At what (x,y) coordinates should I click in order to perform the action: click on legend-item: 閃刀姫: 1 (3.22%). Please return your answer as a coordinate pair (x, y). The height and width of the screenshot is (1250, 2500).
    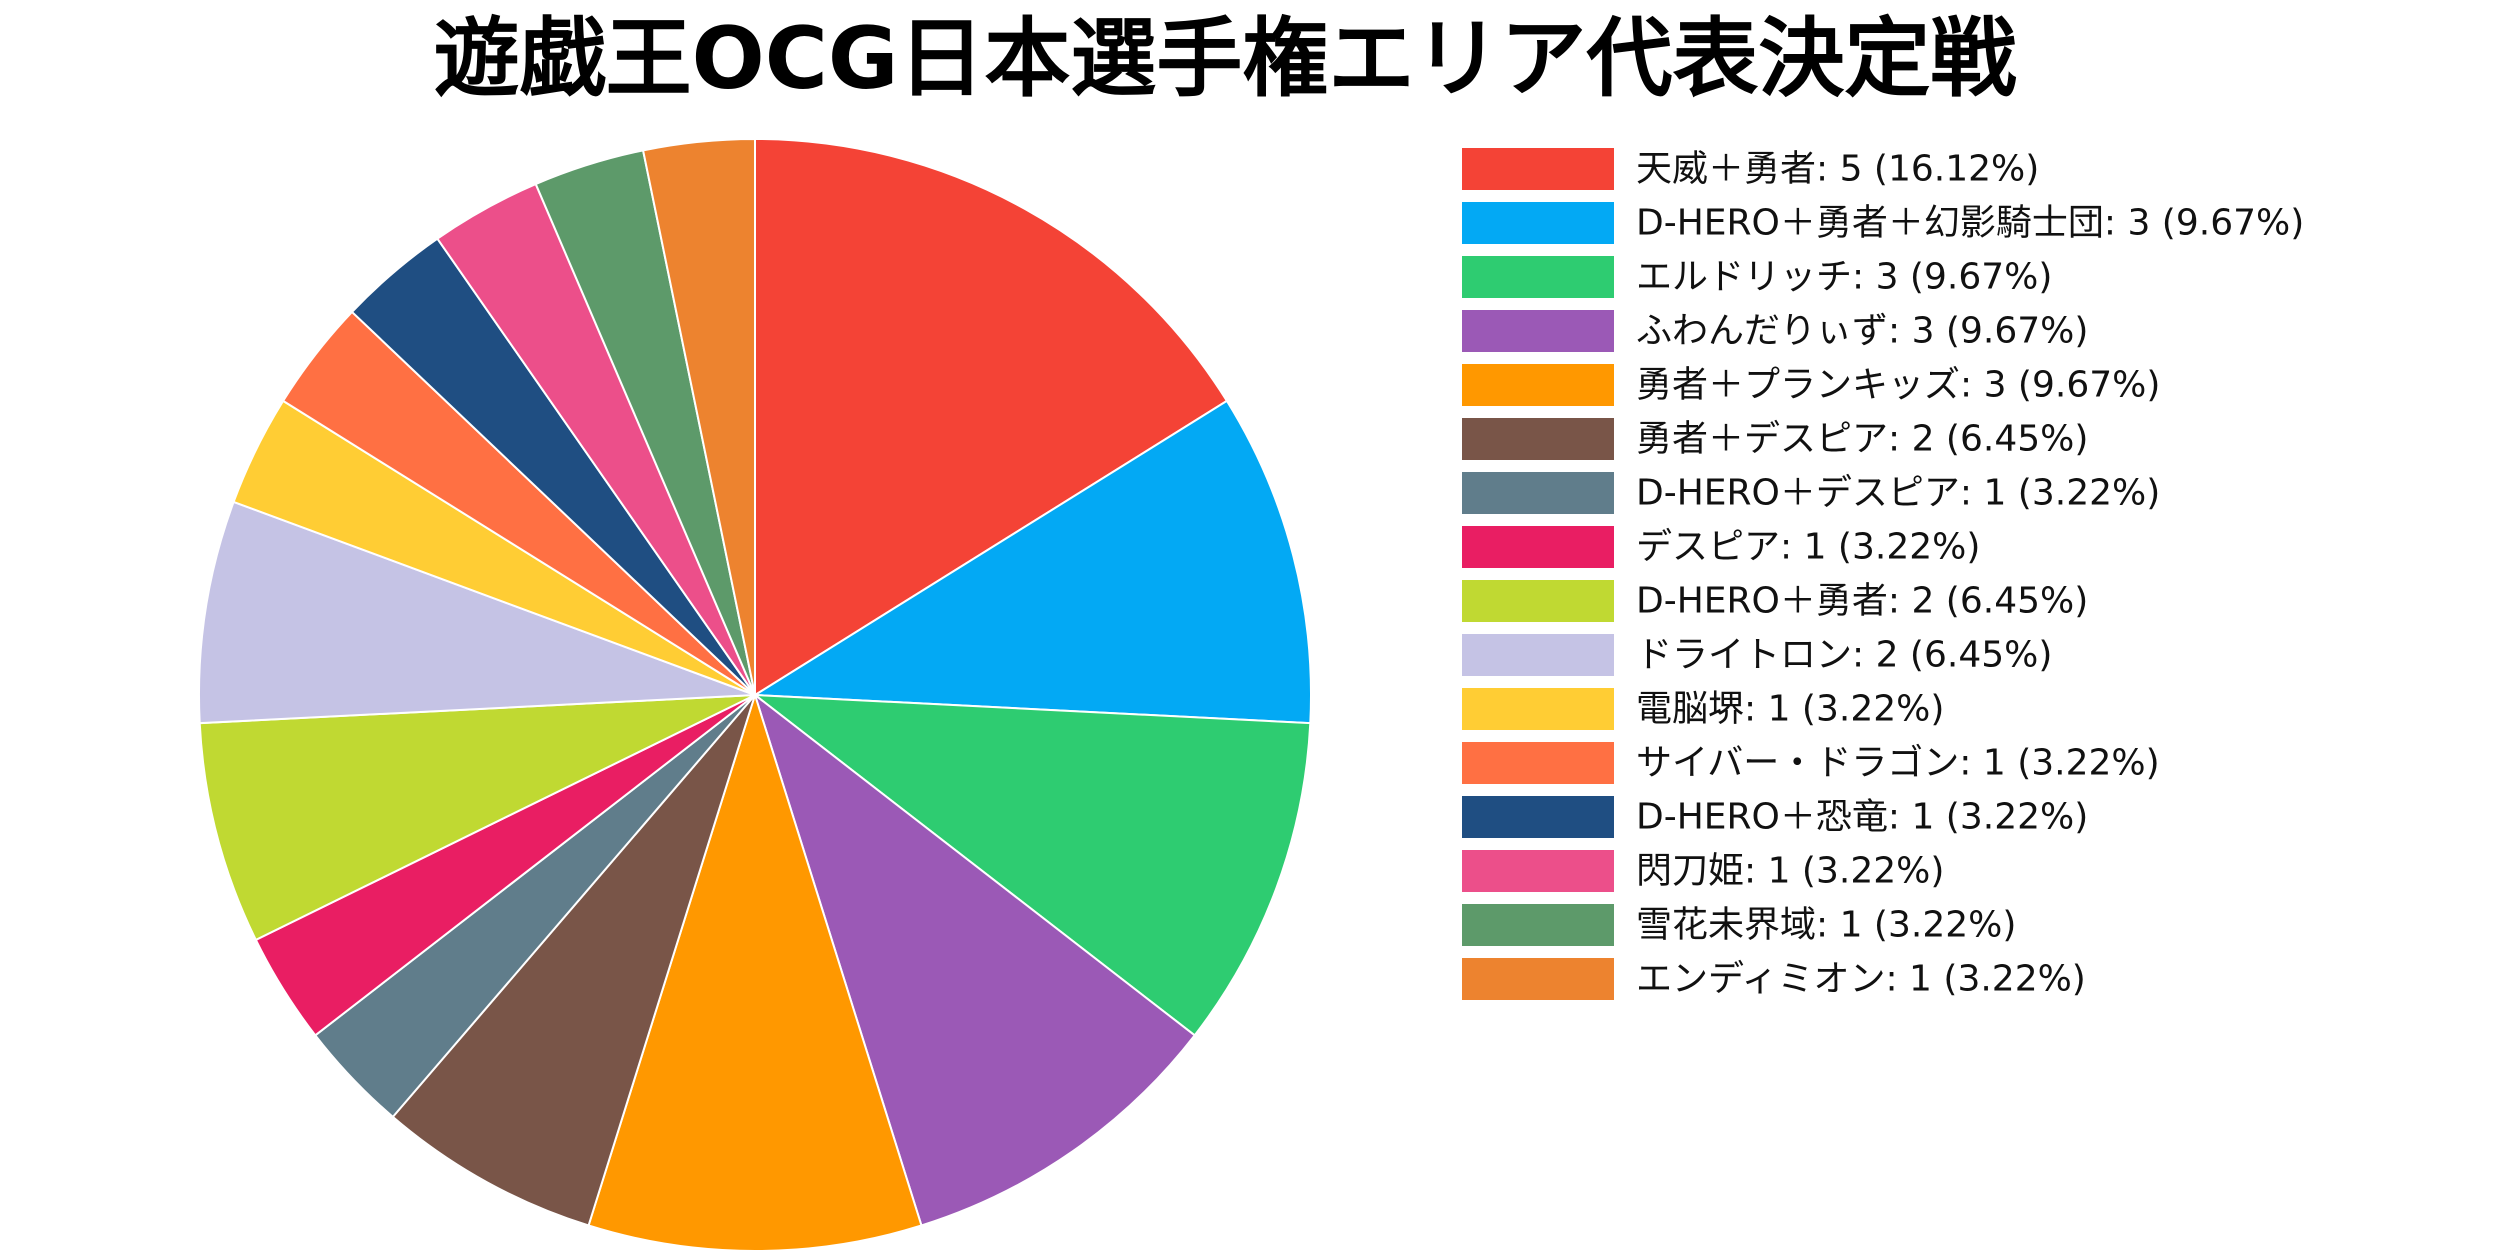
    Looking at the image, I should click on (1703, 871).